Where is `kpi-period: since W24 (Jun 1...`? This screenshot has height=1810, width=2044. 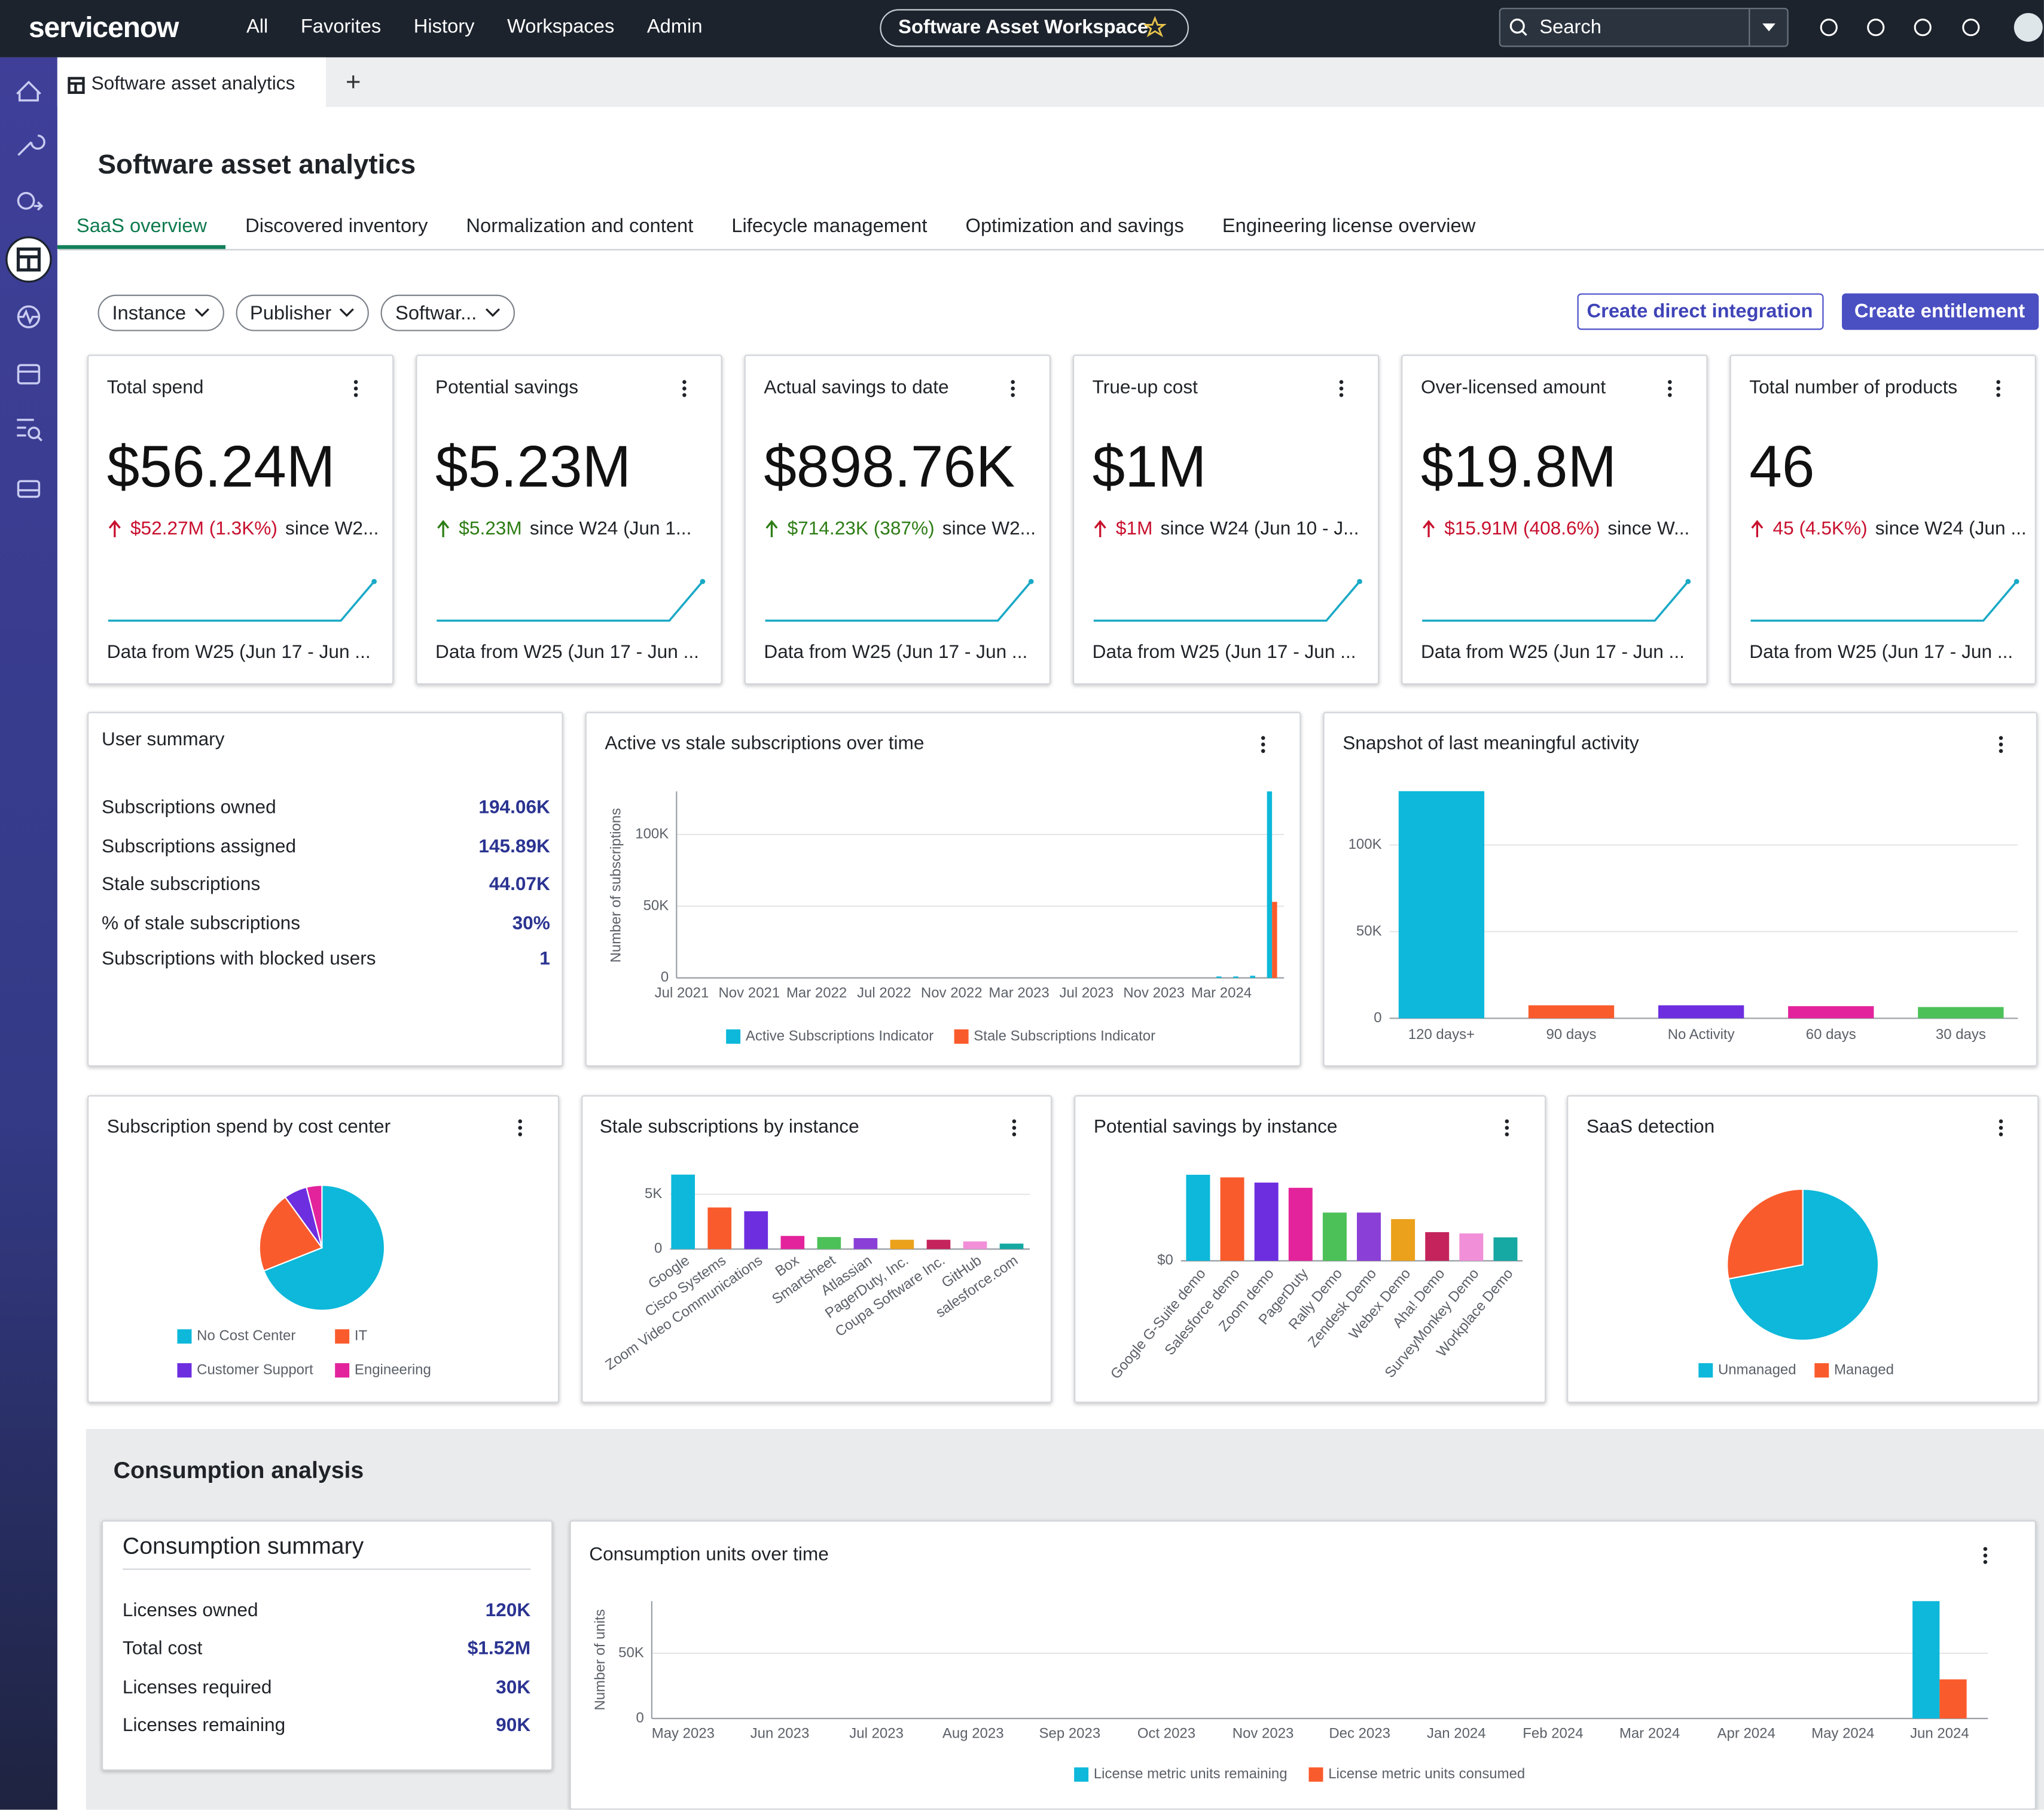 kpi-period: since W24 (Jun 1... is located at coordinates (610, 529).